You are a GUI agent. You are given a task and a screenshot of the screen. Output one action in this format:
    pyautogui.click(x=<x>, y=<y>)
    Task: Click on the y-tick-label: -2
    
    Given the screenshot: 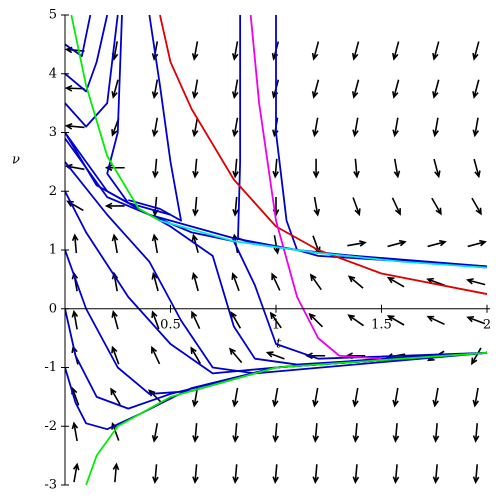 What is the action you would take?
    pyautogui.click(x=50, y=426)
    